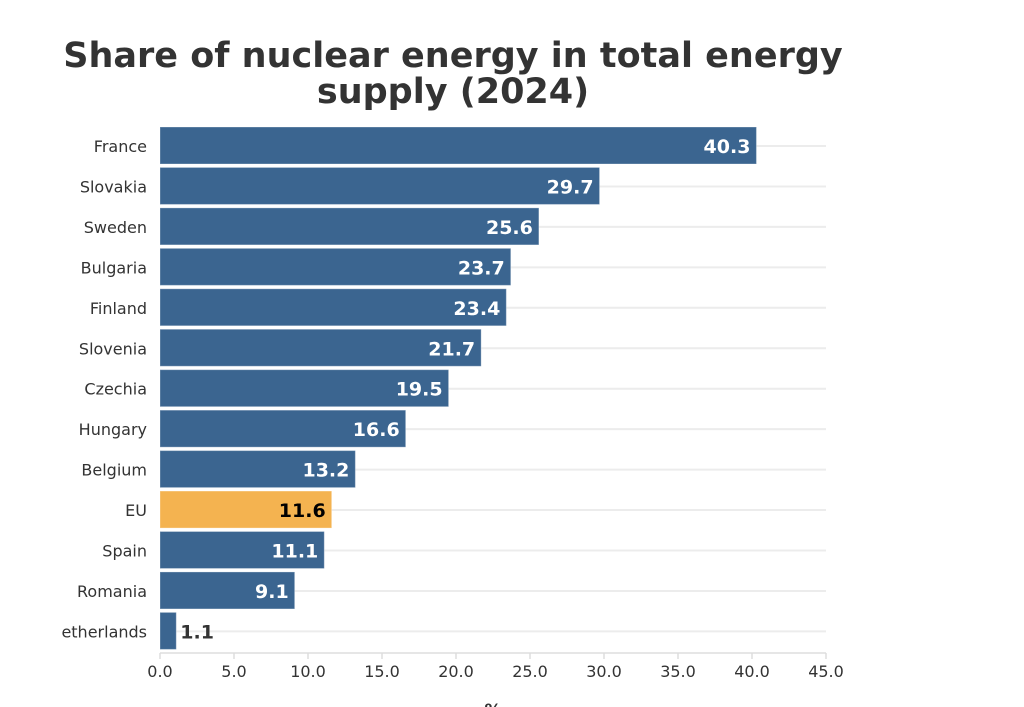 The image size is (1024, 707). What do you see at coordinates (233, 671) in the screenshot?
I see `x-tick-label: 5.0` at bounding box center [233, 671].